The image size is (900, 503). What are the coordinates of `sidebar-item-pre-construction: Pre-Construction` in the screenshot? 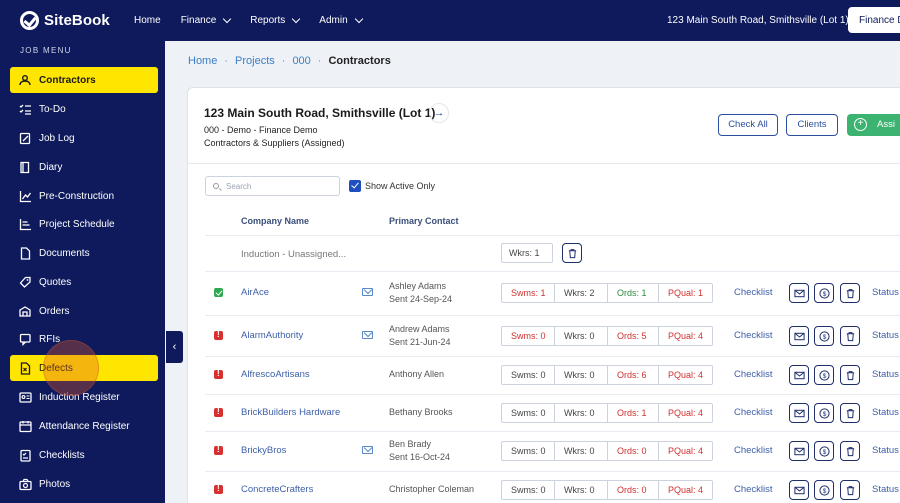 It's located at (84, 196).